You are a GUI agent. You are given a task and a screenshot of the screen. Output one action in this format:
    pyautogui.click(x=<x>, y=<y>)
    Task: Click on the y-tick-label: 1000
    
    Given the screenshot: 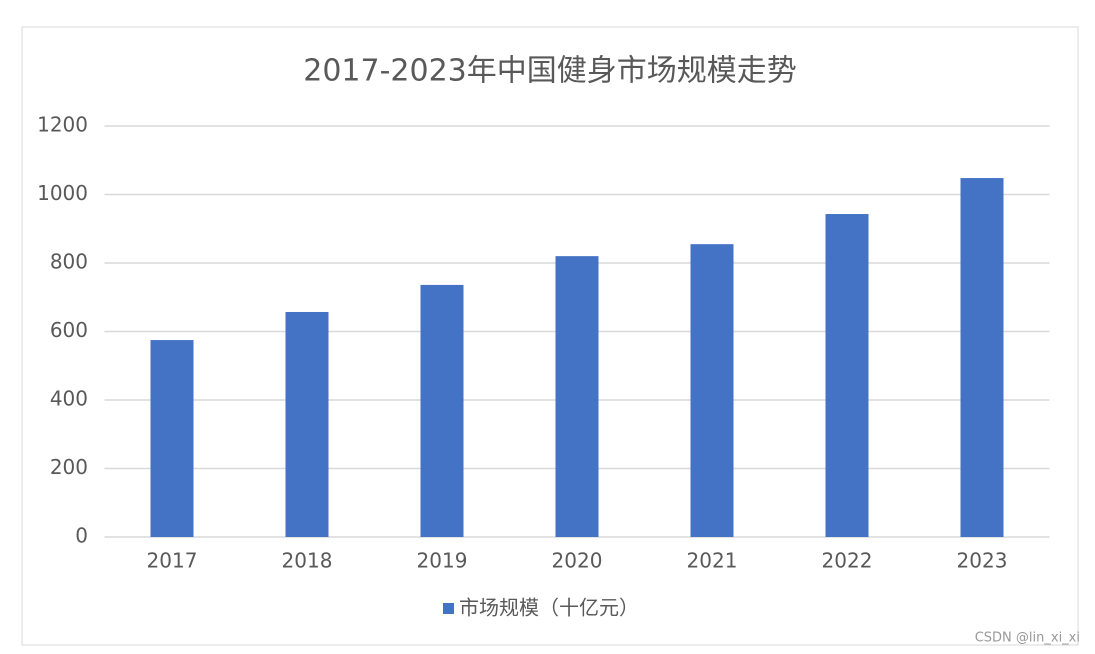 What is the action you would take?
    pyautogui.click(x=62, y=193)
    